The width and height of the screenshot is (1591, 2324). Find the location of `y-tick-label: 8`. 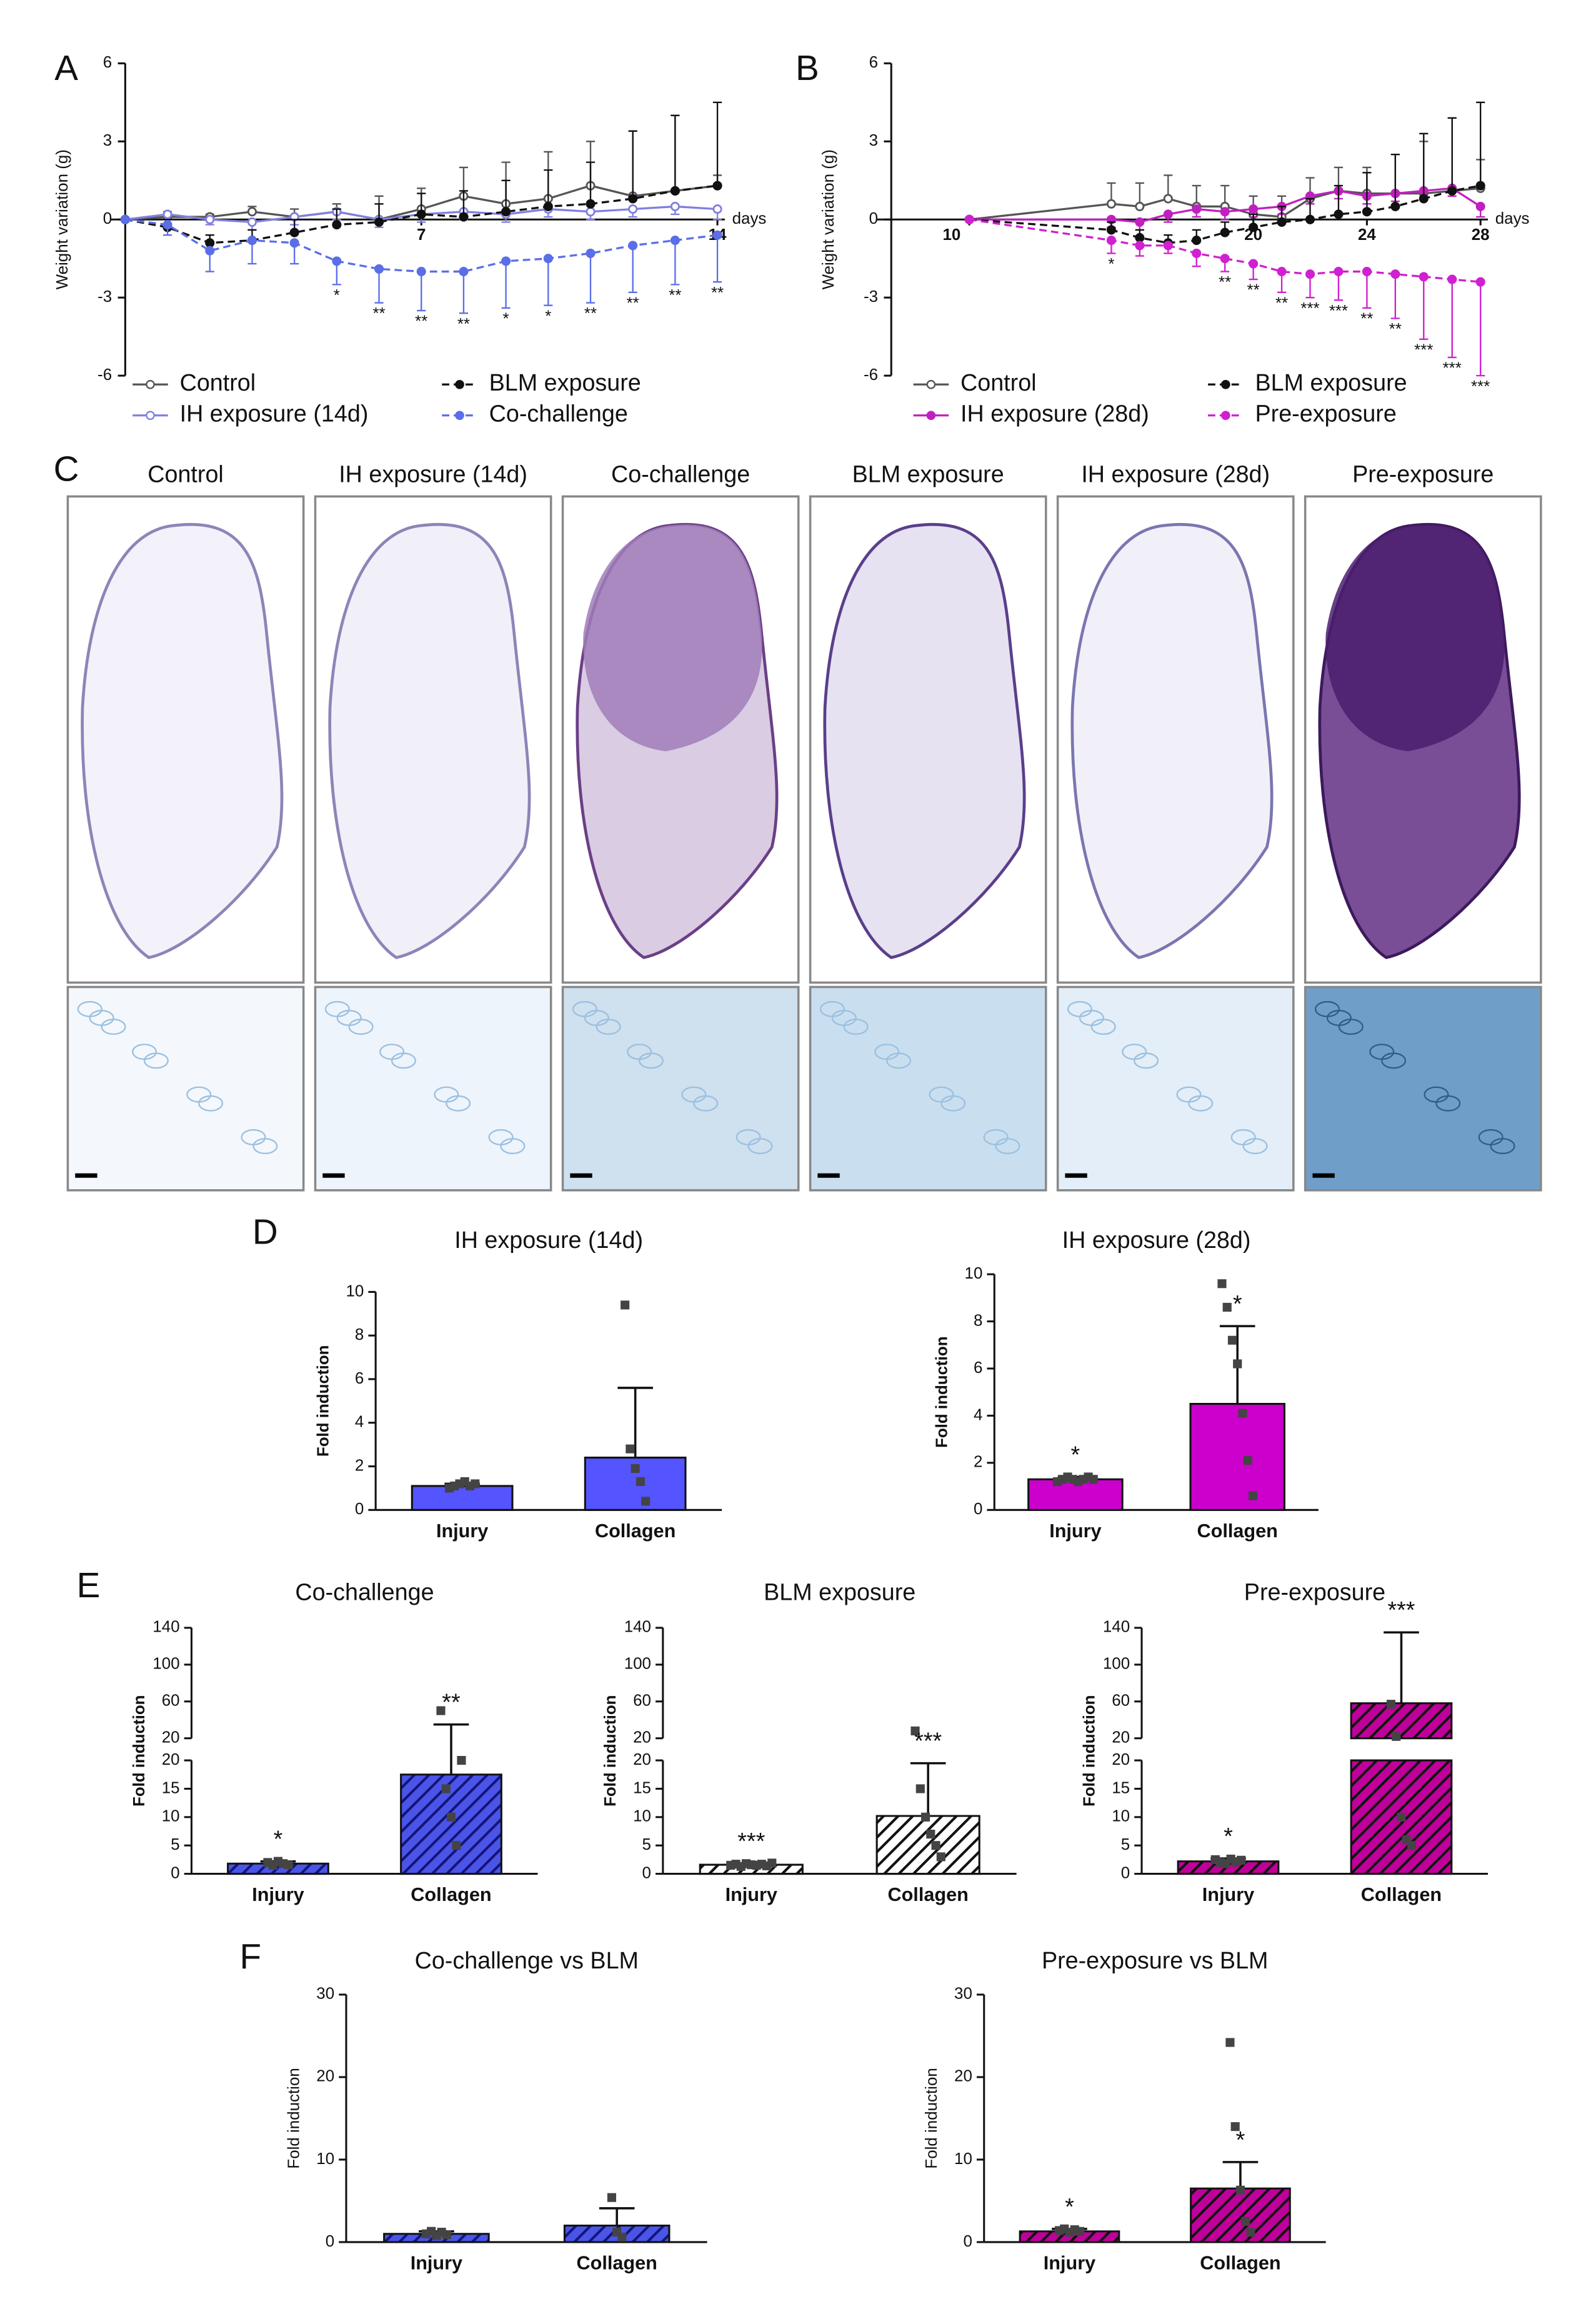

y-tick-label: 8 is located at coordinates (359, 1335).